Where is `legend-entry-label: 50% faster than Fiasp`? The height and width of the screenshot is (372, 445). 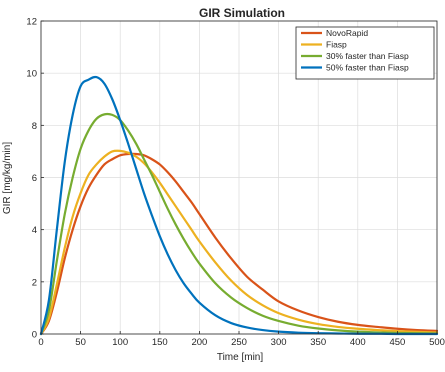 legend-entry-label: 50% faster than Fiasp is located at coordinates (367, 68).